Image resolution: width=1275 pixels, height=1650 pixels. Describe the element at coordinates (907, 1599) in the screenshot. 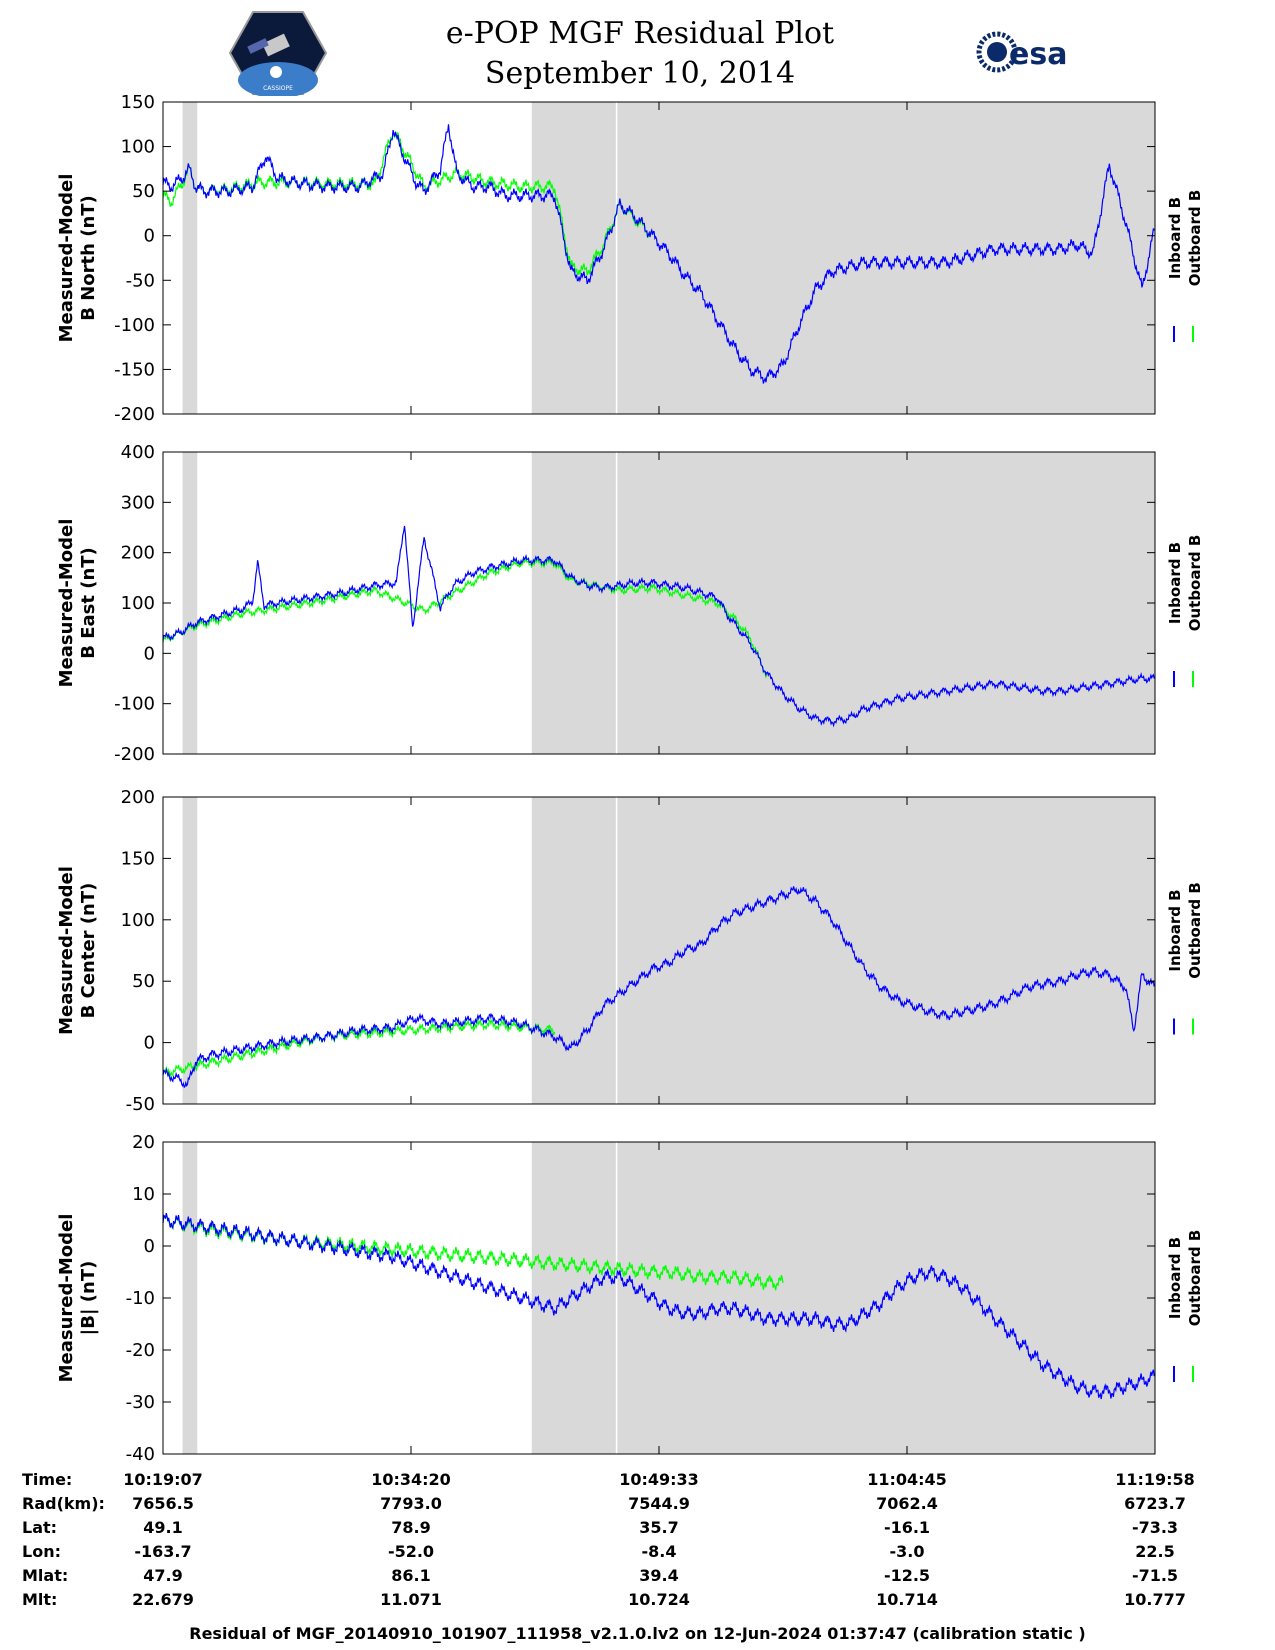

I see `table-cell: 10.714` at that location.